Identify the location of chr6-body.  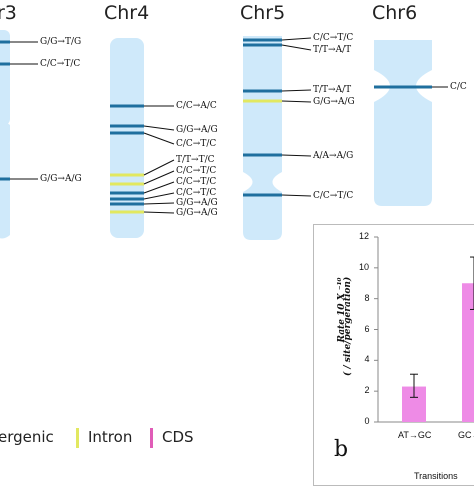
(411, 123).